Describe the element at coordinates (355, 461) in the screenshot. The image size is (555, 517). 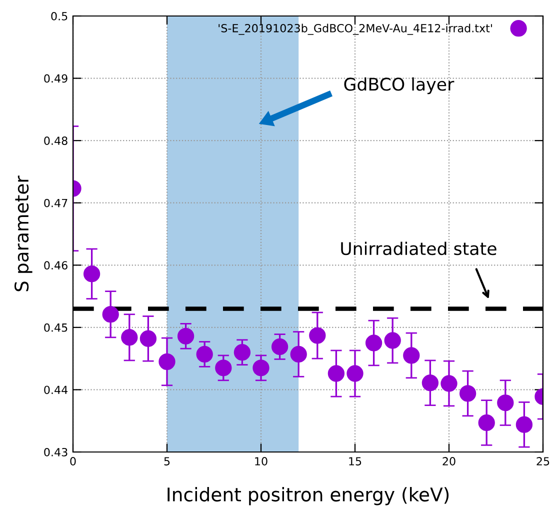
I see `x-tick-label: 15` at that location.